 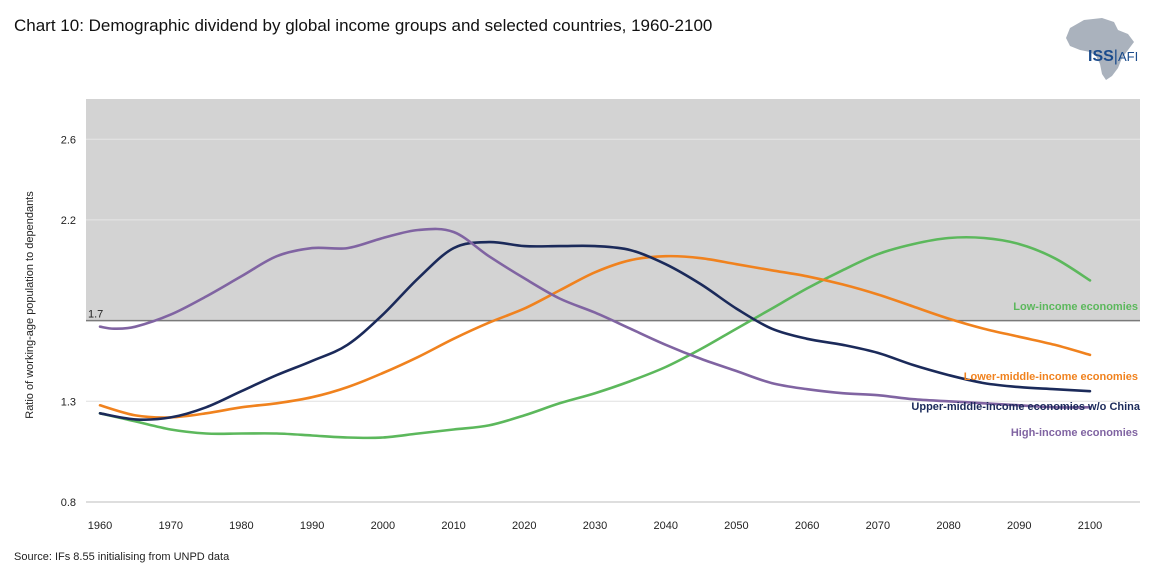 I want to click on africa-shape, so click(x=1100, y=49).